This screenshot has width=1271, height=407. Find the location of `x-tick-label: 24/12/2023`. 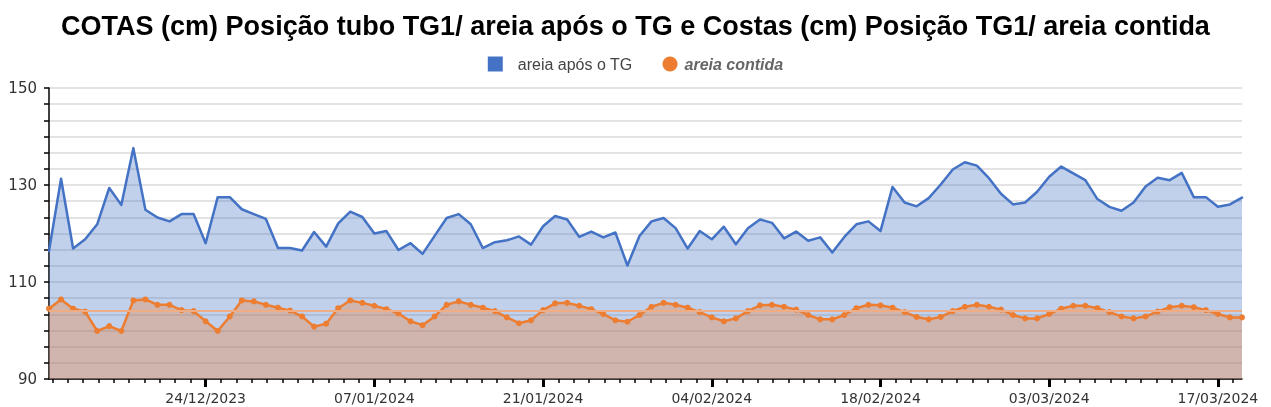

x-tick-label: 24/12/2023 is located at coordinates (206, 398).